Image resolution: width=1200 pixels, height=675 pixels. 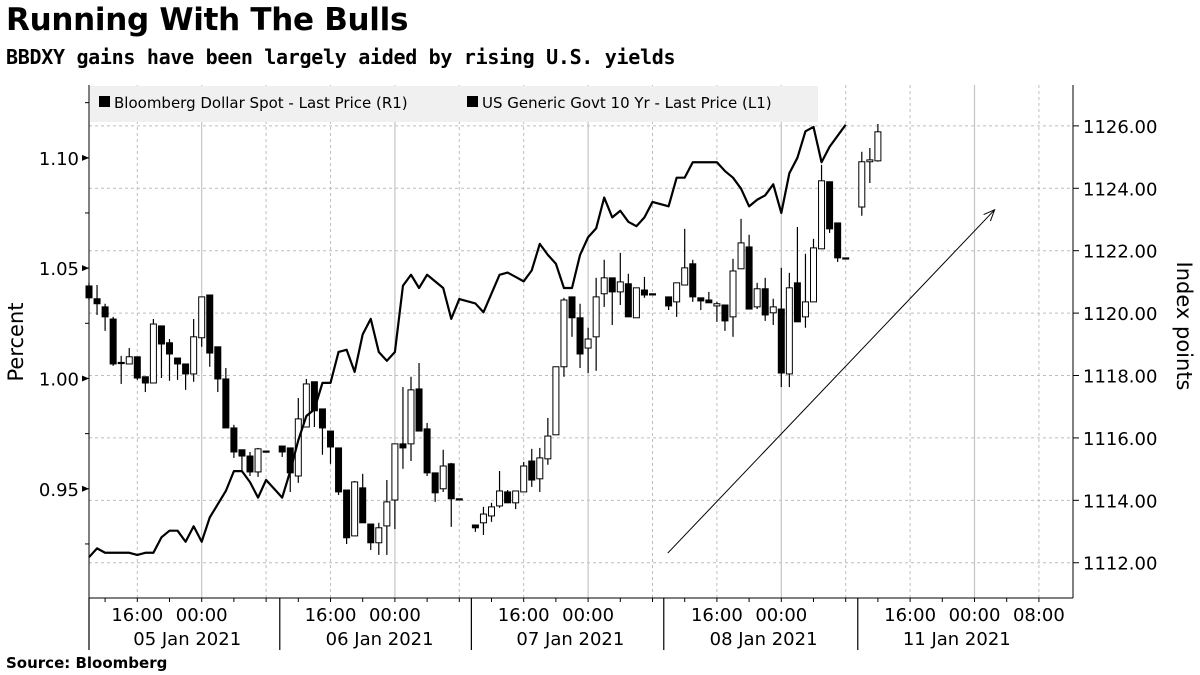 I want to click on left-axis-tick-label: 0.95, so click(x=59, y=490).